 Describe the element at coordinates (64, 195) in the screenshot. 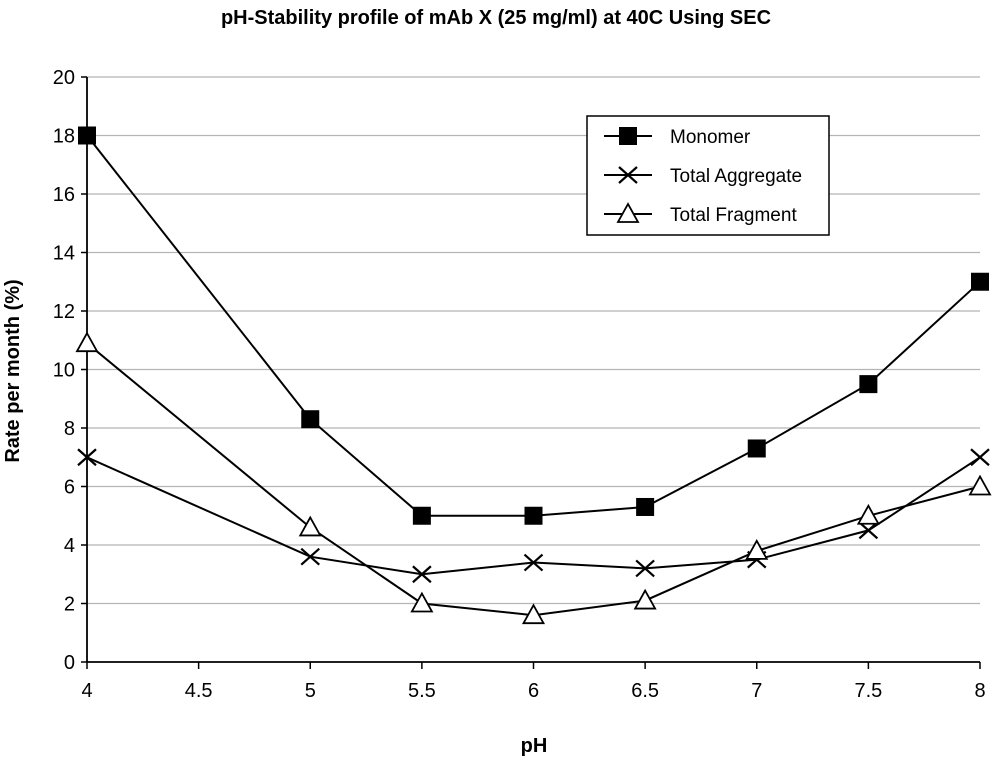

I see `y-tick-label-8: 16` at that location.